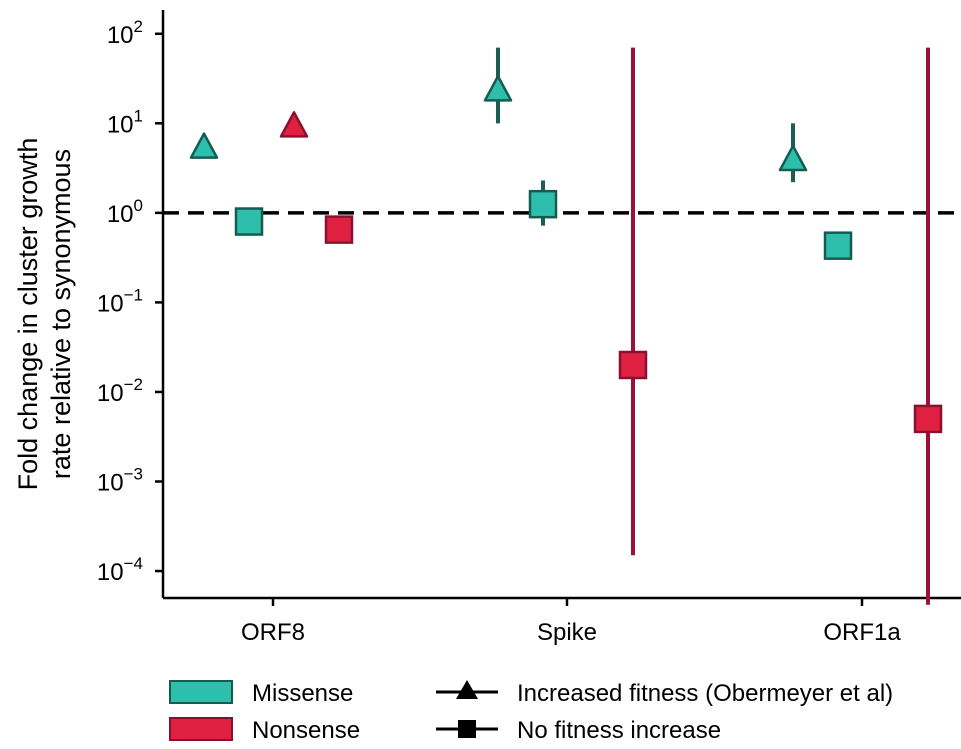  Describe the element at coordinates (125, 212) in the screenshot. I see `y-tick-label: 10⁰` at that location.